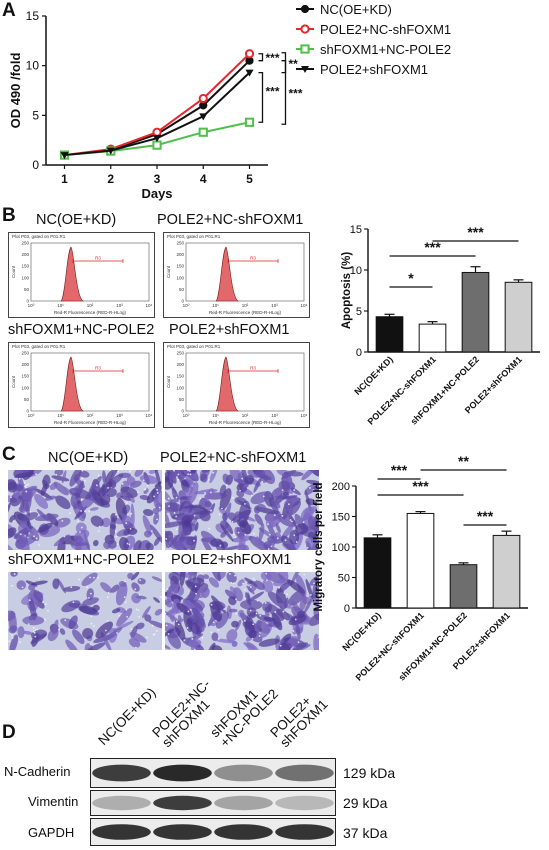 The image size is (549, 850). Describe the element at coordinates (230, 220) in the screenshot. I see `flow-title-pole2-nc-shfoxm1: POLE2+NC-shFOXM1` at that location.